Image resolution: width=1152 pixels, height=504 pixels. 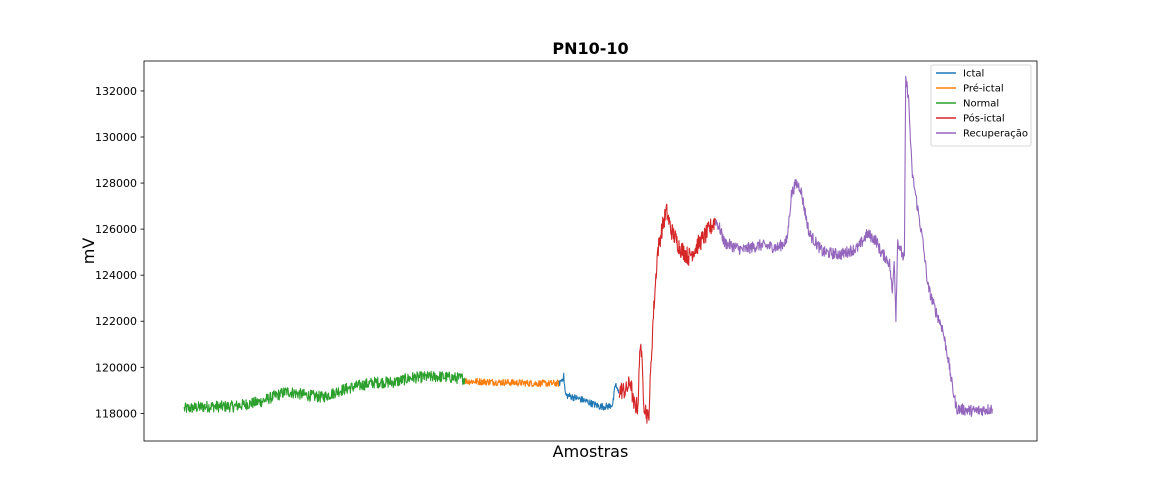 What do you see at coordinates (116, 229) in the screenshot?
I see `y-tick-label: 126000` at bounding box center [116, 229].